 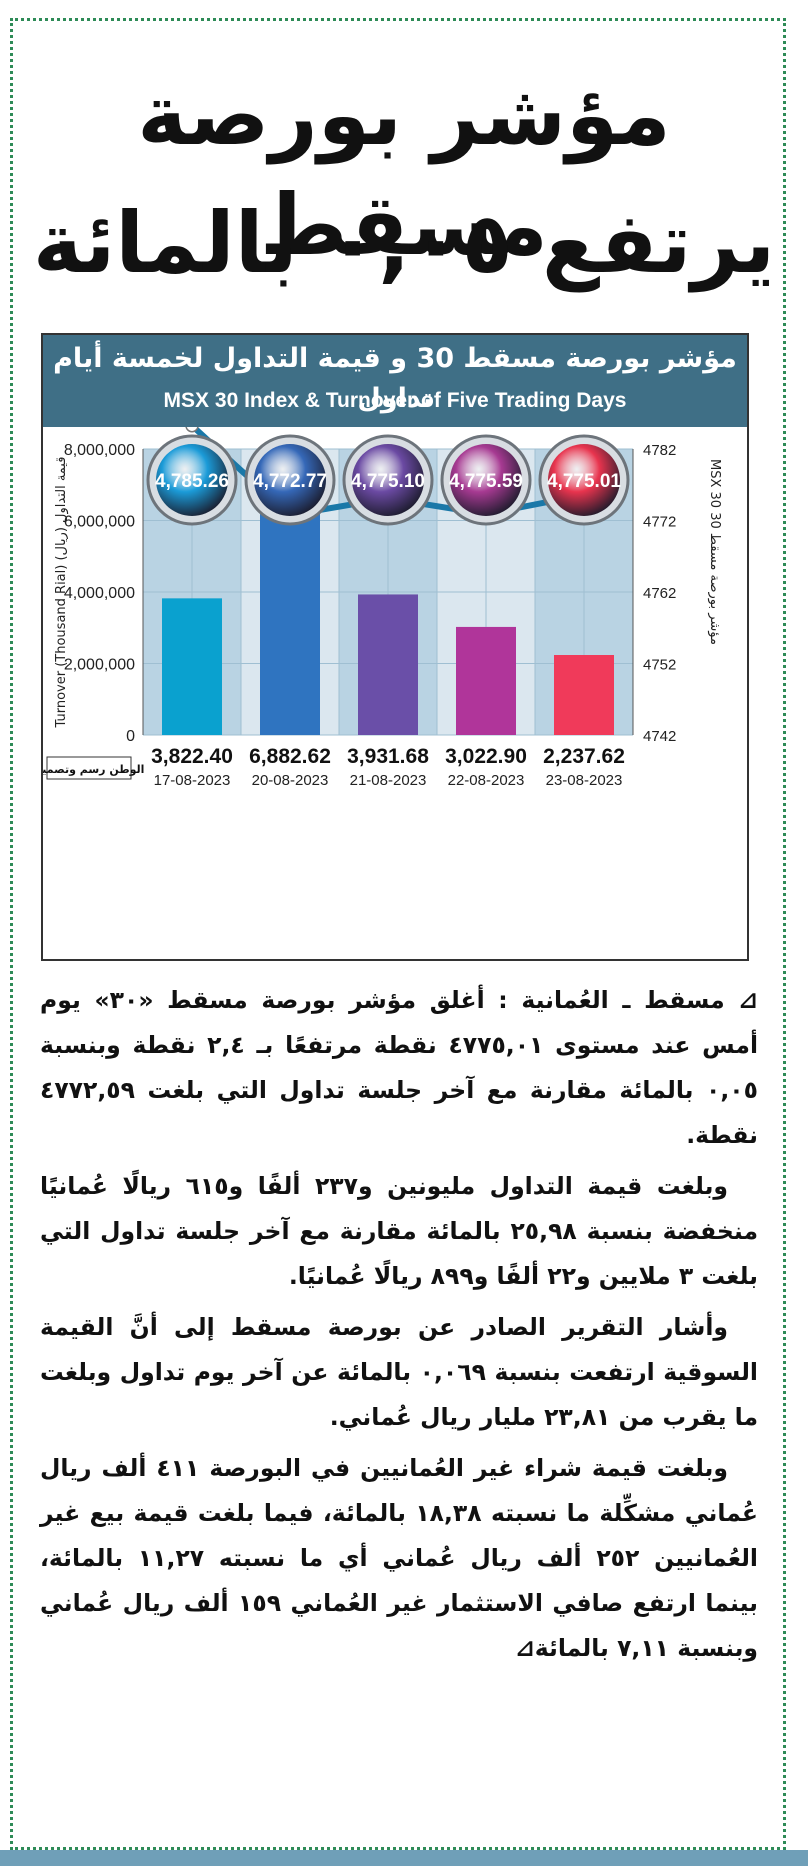 I want to click on headline-line-1: مؤشر بورصة مسقط, so click(x=404, y=170).